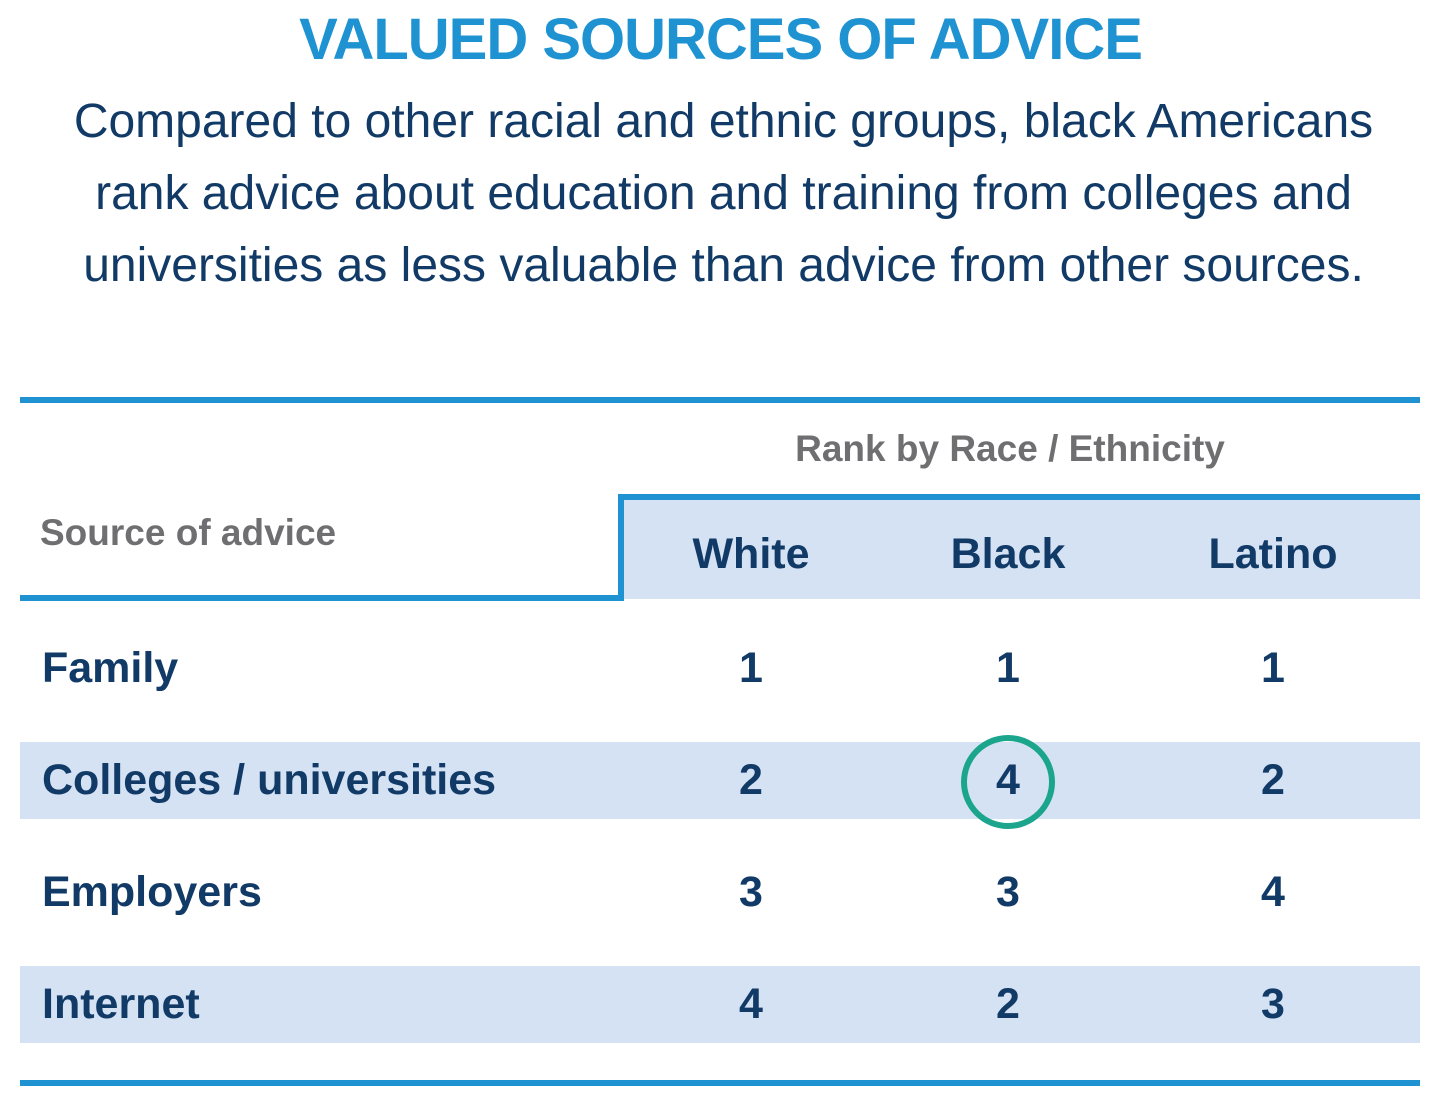 Image resolution: width=1441 pixels, height=1108 pixels. I want to click on row-label: Internet, so click(121, 1004).